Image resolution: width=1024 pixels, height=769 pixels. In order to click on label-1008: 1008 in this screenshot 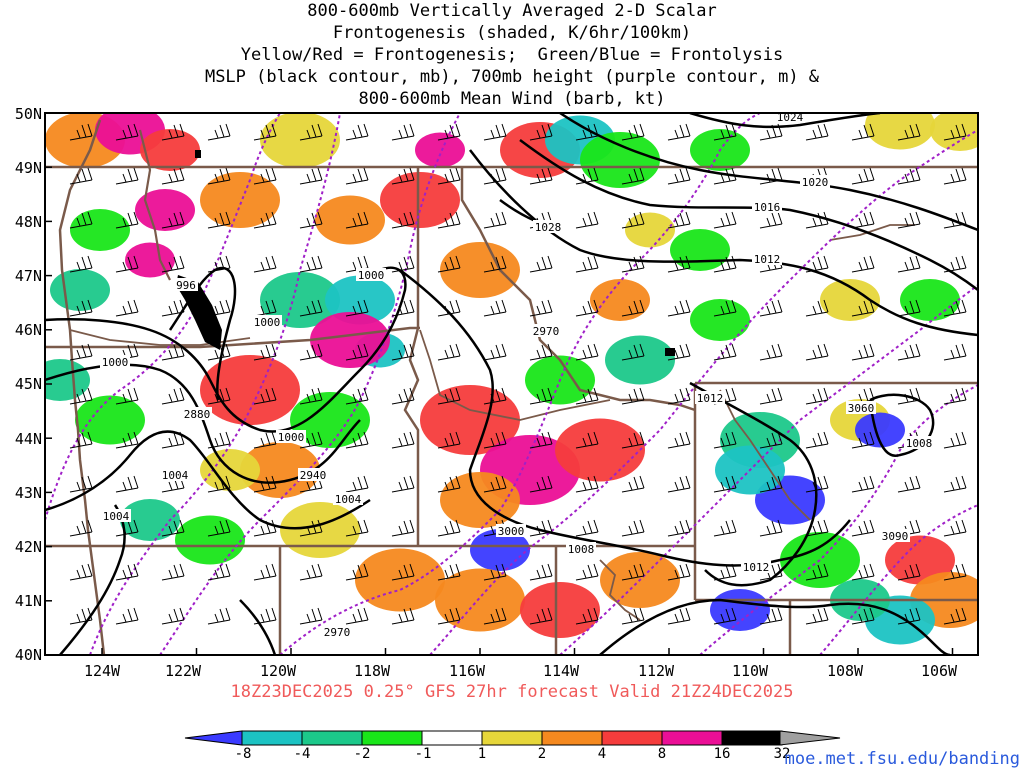, I will do `click(581, 549)`.